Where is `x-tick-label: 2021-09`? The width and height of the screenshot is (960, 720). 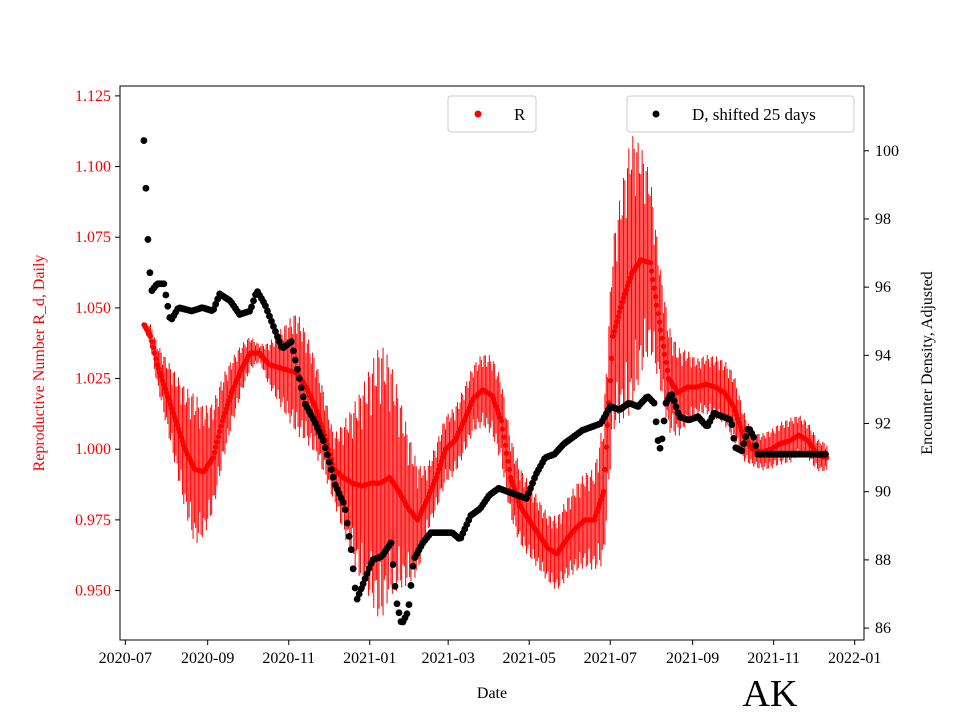
x-tick-label: 2021-09 is located at coordinates (692, 658).